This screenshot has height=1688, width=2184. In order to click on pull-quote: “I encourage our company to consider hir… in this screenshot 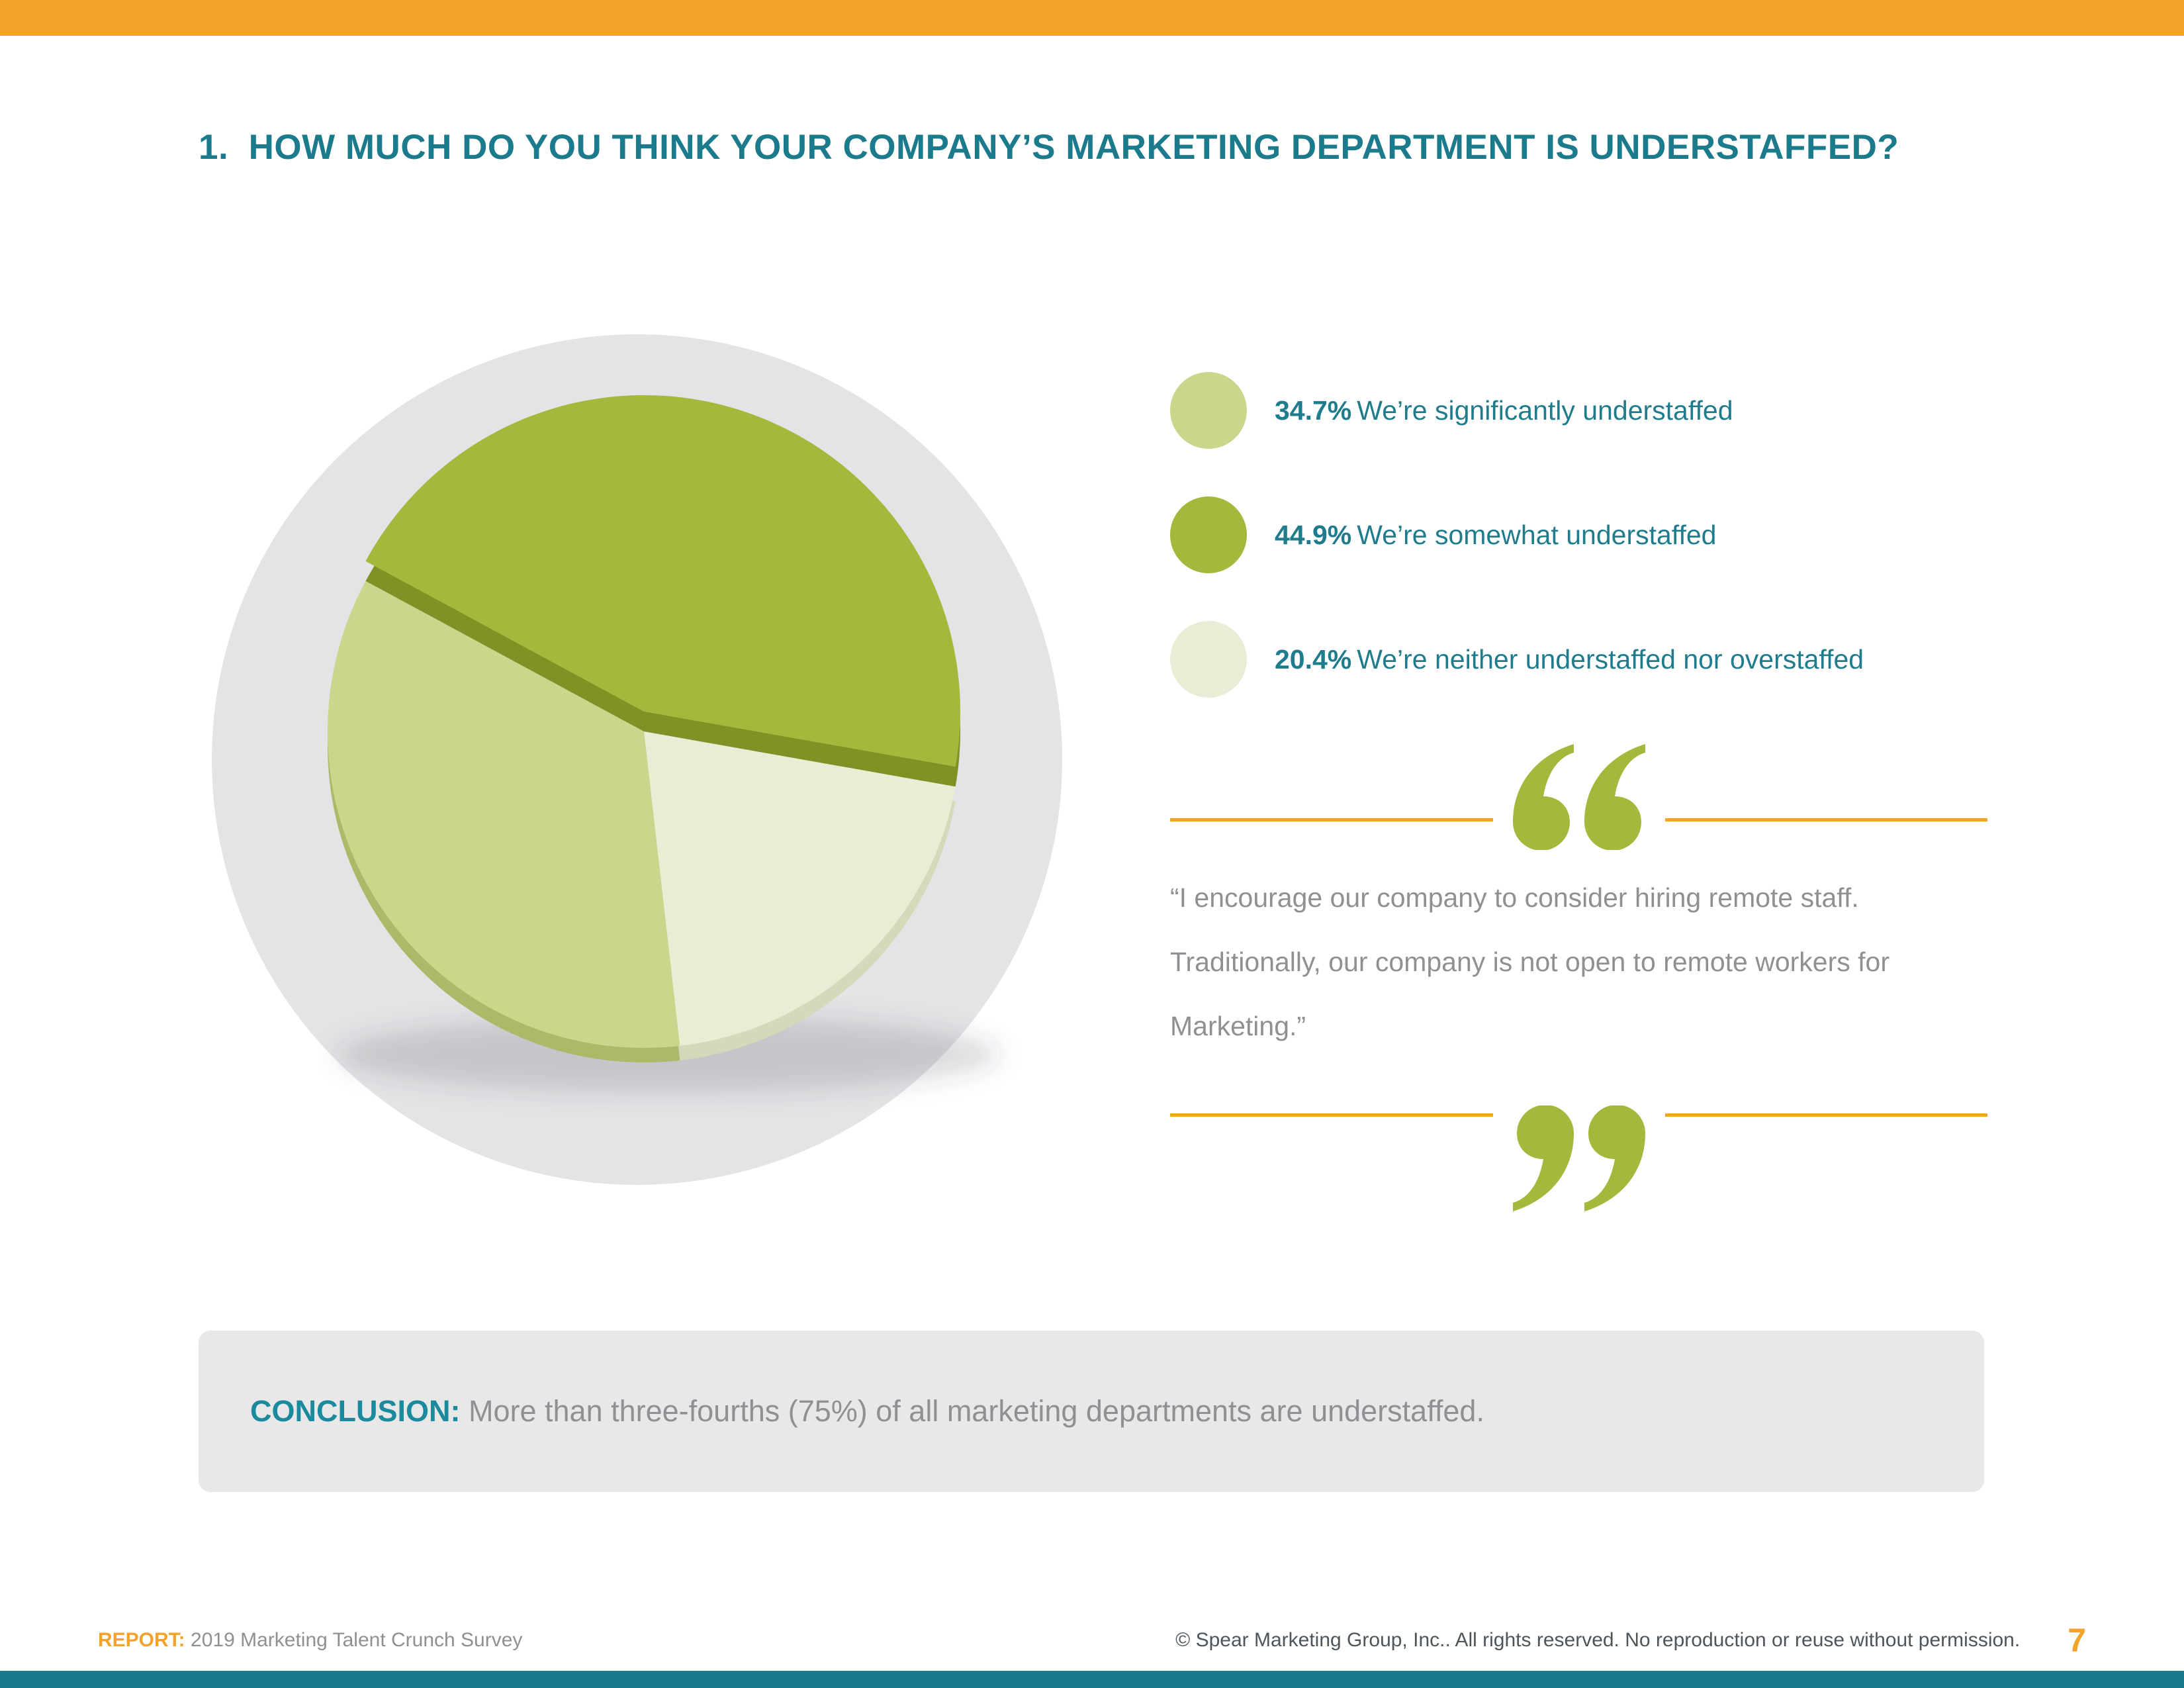, I will do `click(1581, 962)`.